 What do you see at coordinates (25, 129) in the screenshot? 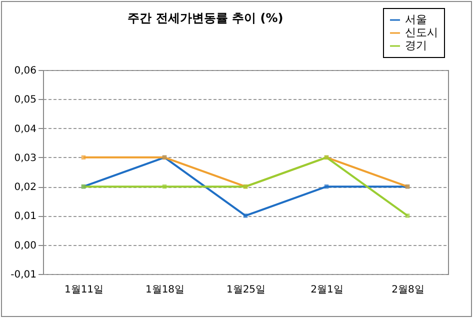
I see `y-tick-label: 0,04` at bounding box center [25, 129].